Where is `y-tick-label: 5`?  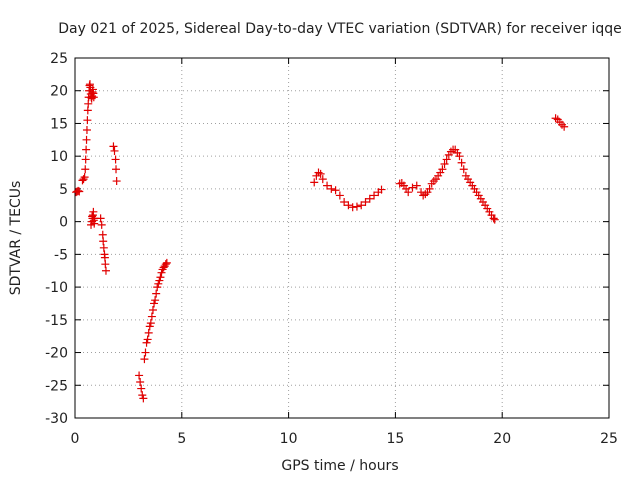
y-tick-label: 5 is located at coordinates (63, 190).